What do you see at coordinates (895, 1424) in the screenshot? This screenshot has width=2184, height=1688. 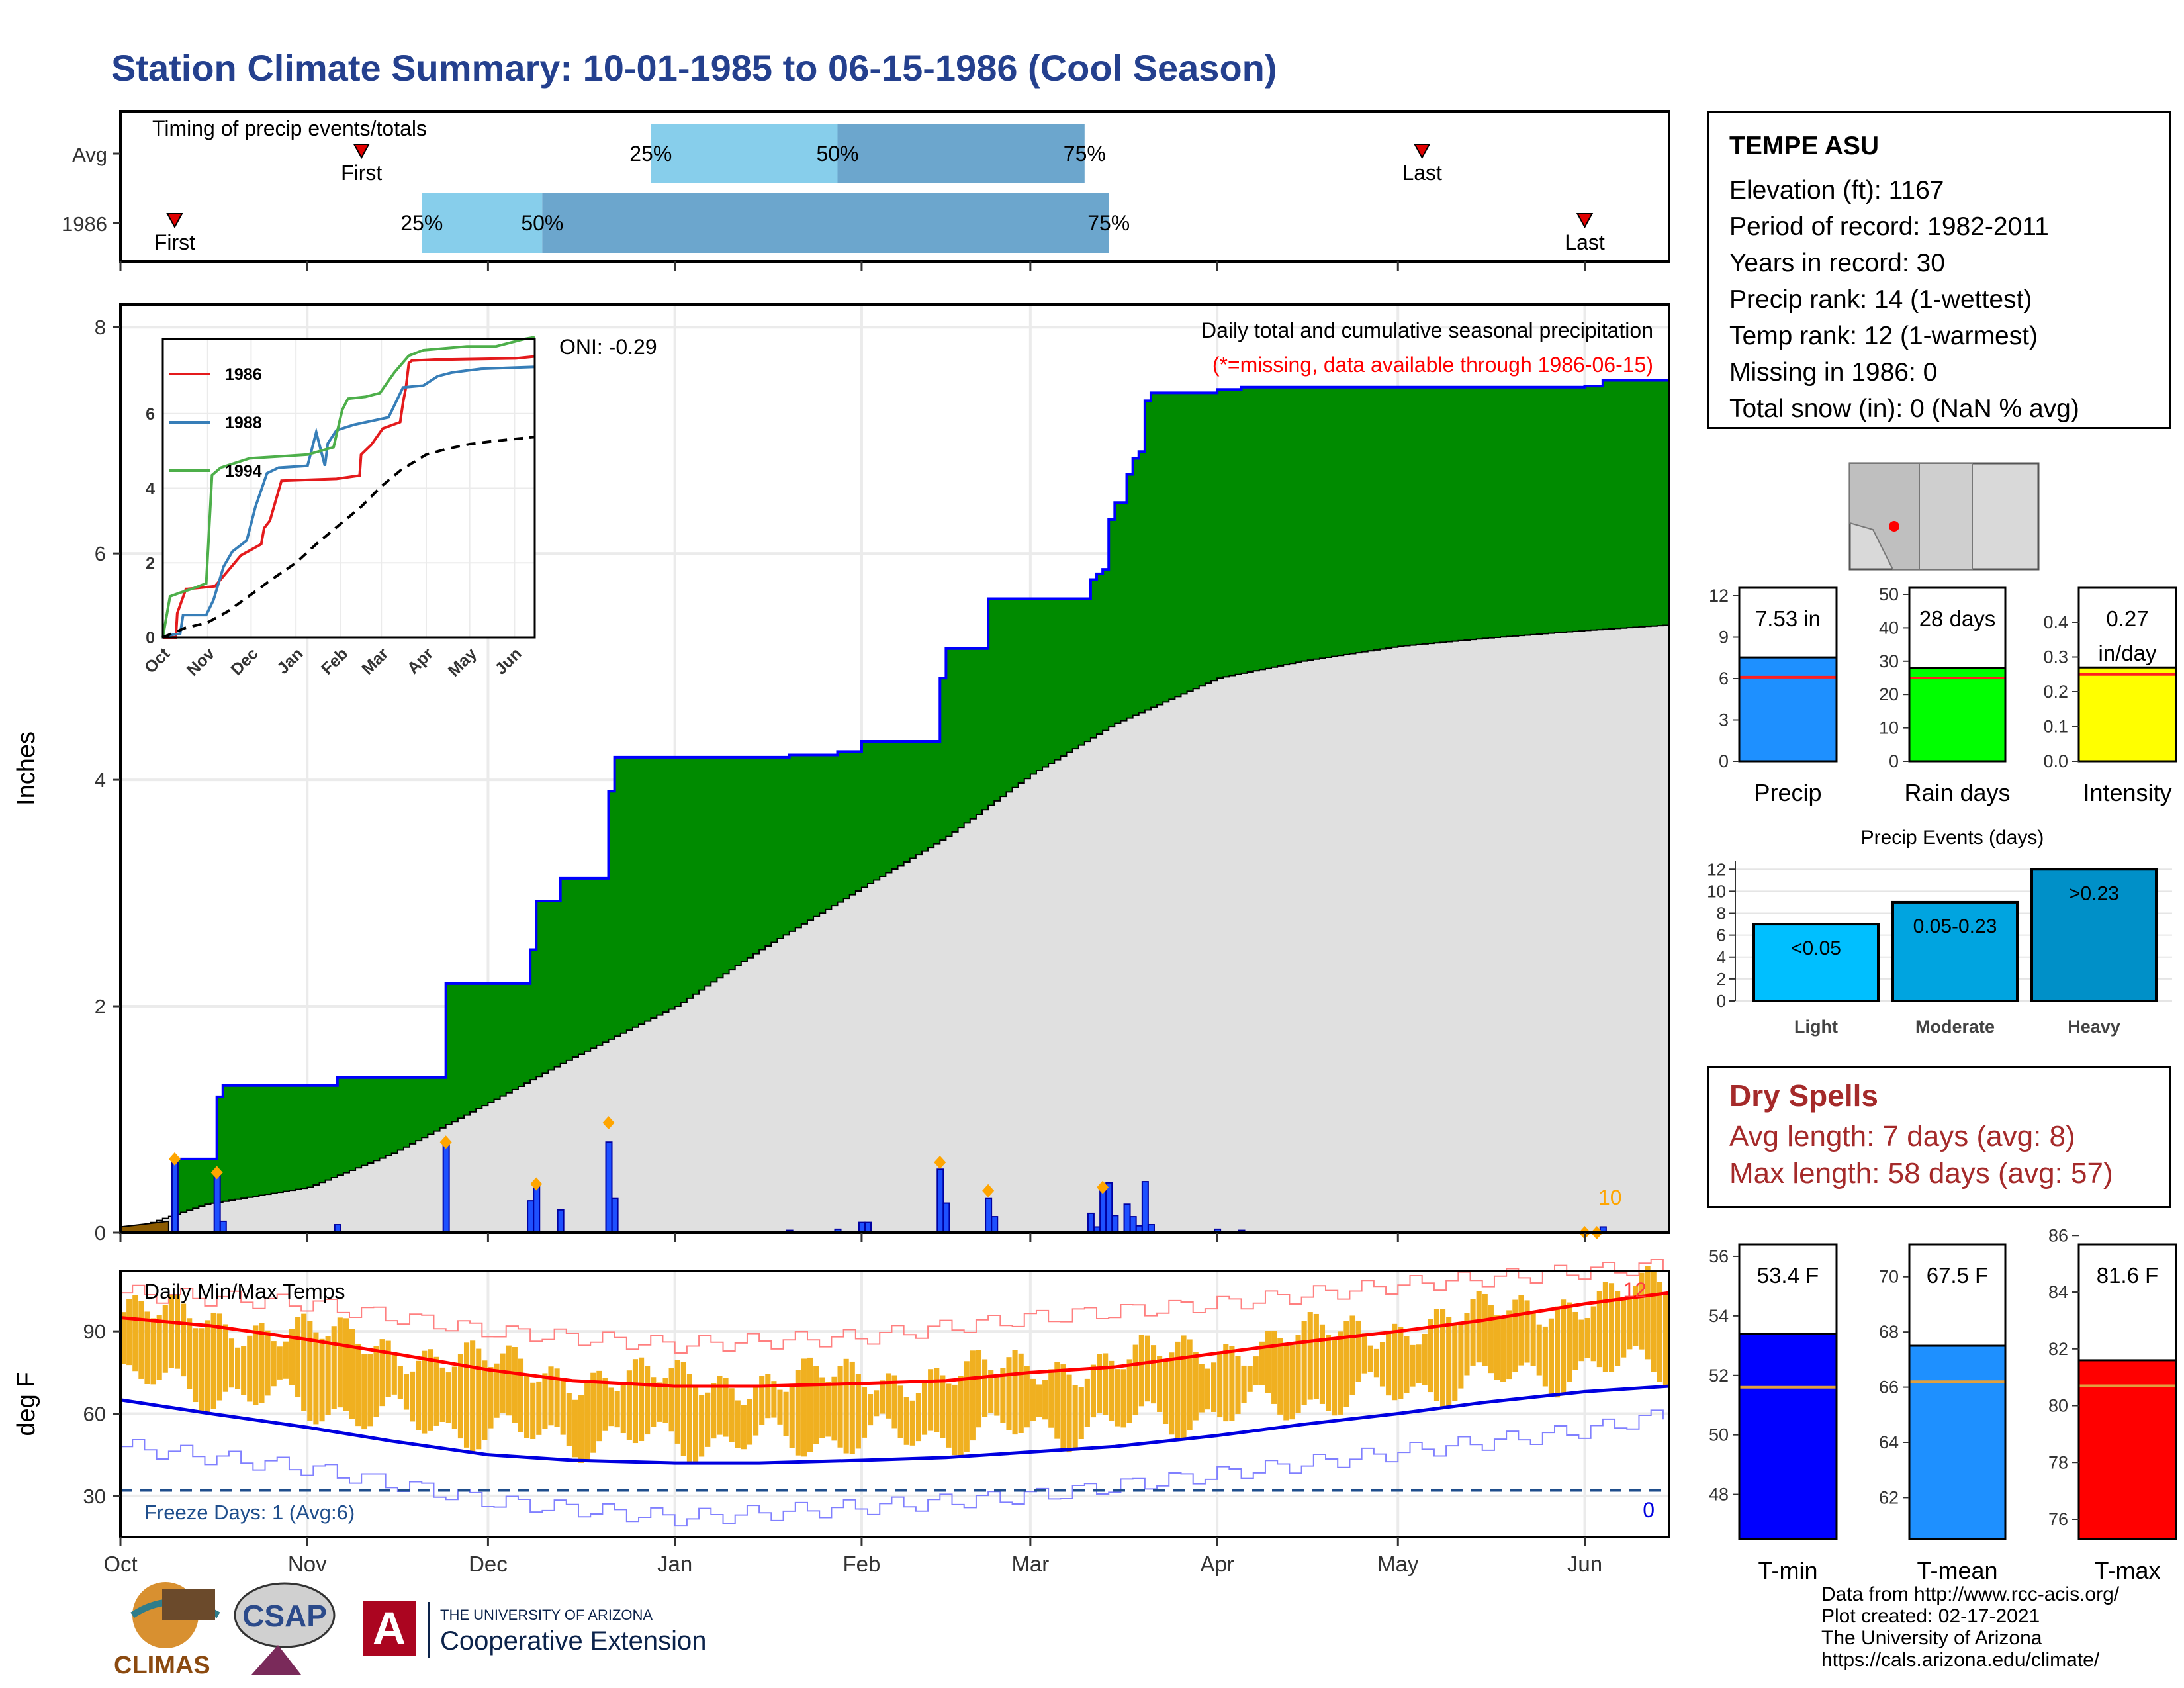 I see `avg-min-line` at bounding box center [895, 1424].